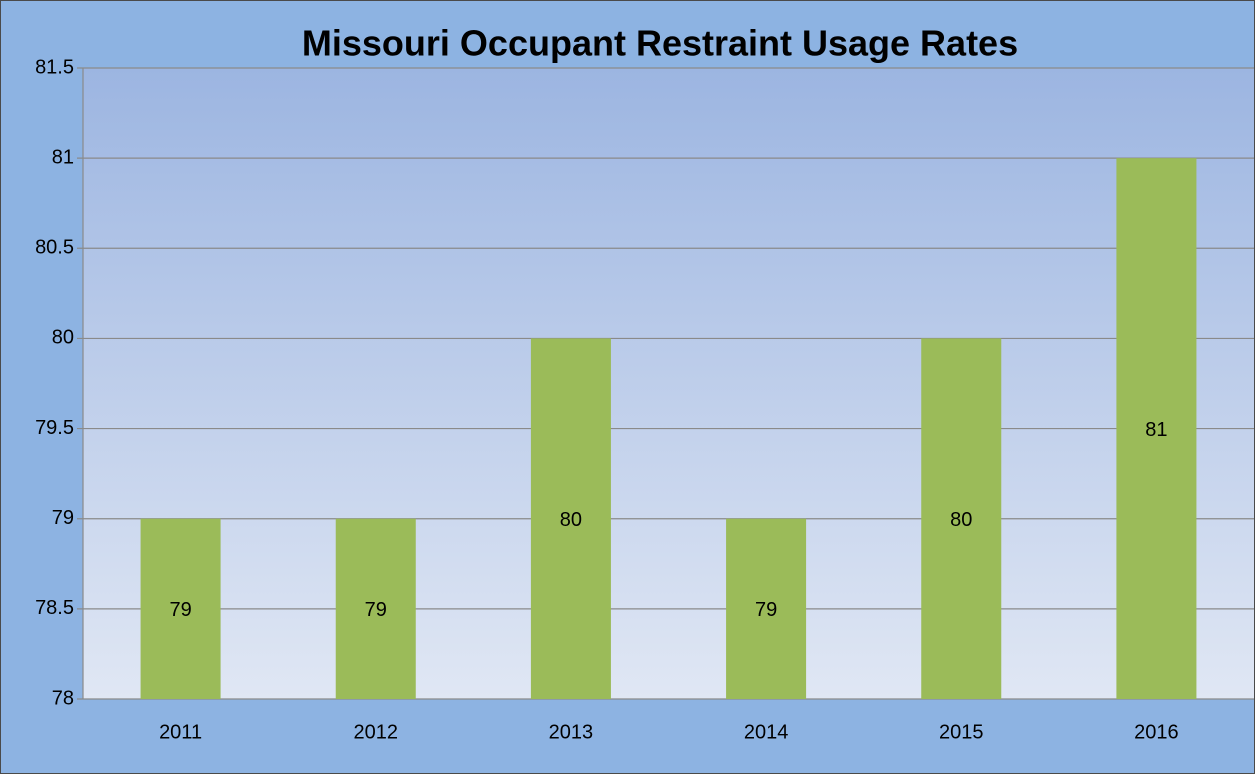 The width and height of the screenshot is (1255, 774). I want to click on y-tick-label: 79, so click(63, 518).